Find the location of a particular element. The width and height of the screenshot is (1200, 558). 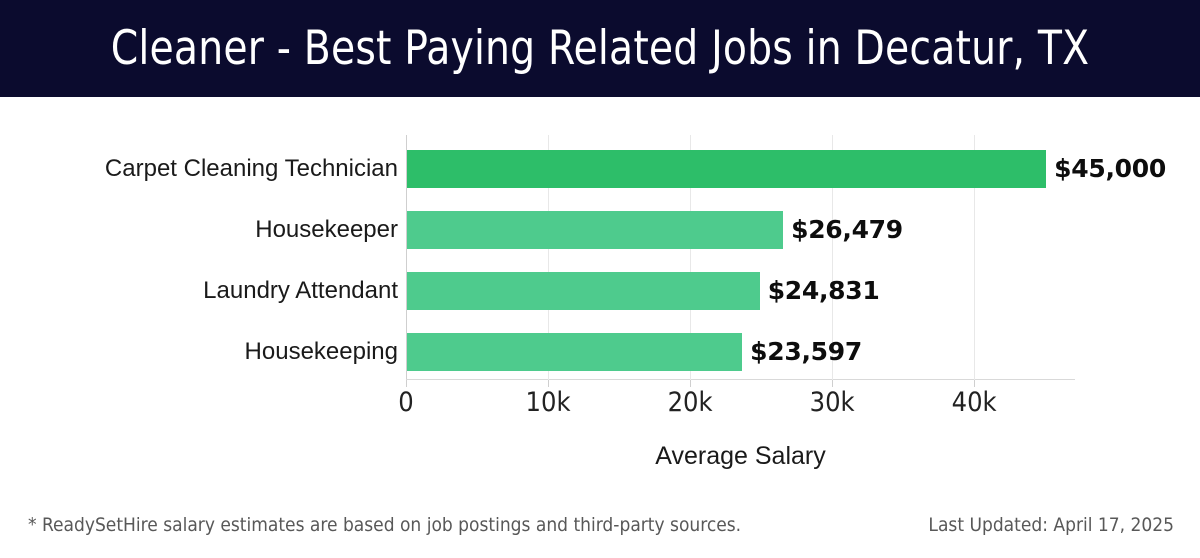

footer-last-updated: Last Updated: April 17, 2025 is located at coordinates (1051, 525).